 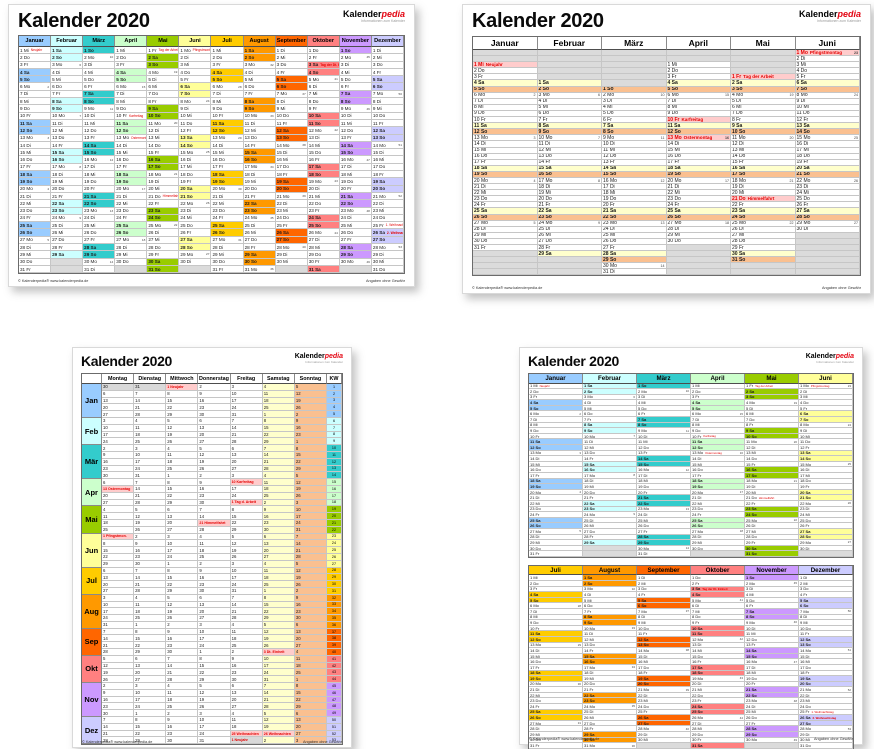 I want to click on day-cell: 24, so click(x=246, y=584).